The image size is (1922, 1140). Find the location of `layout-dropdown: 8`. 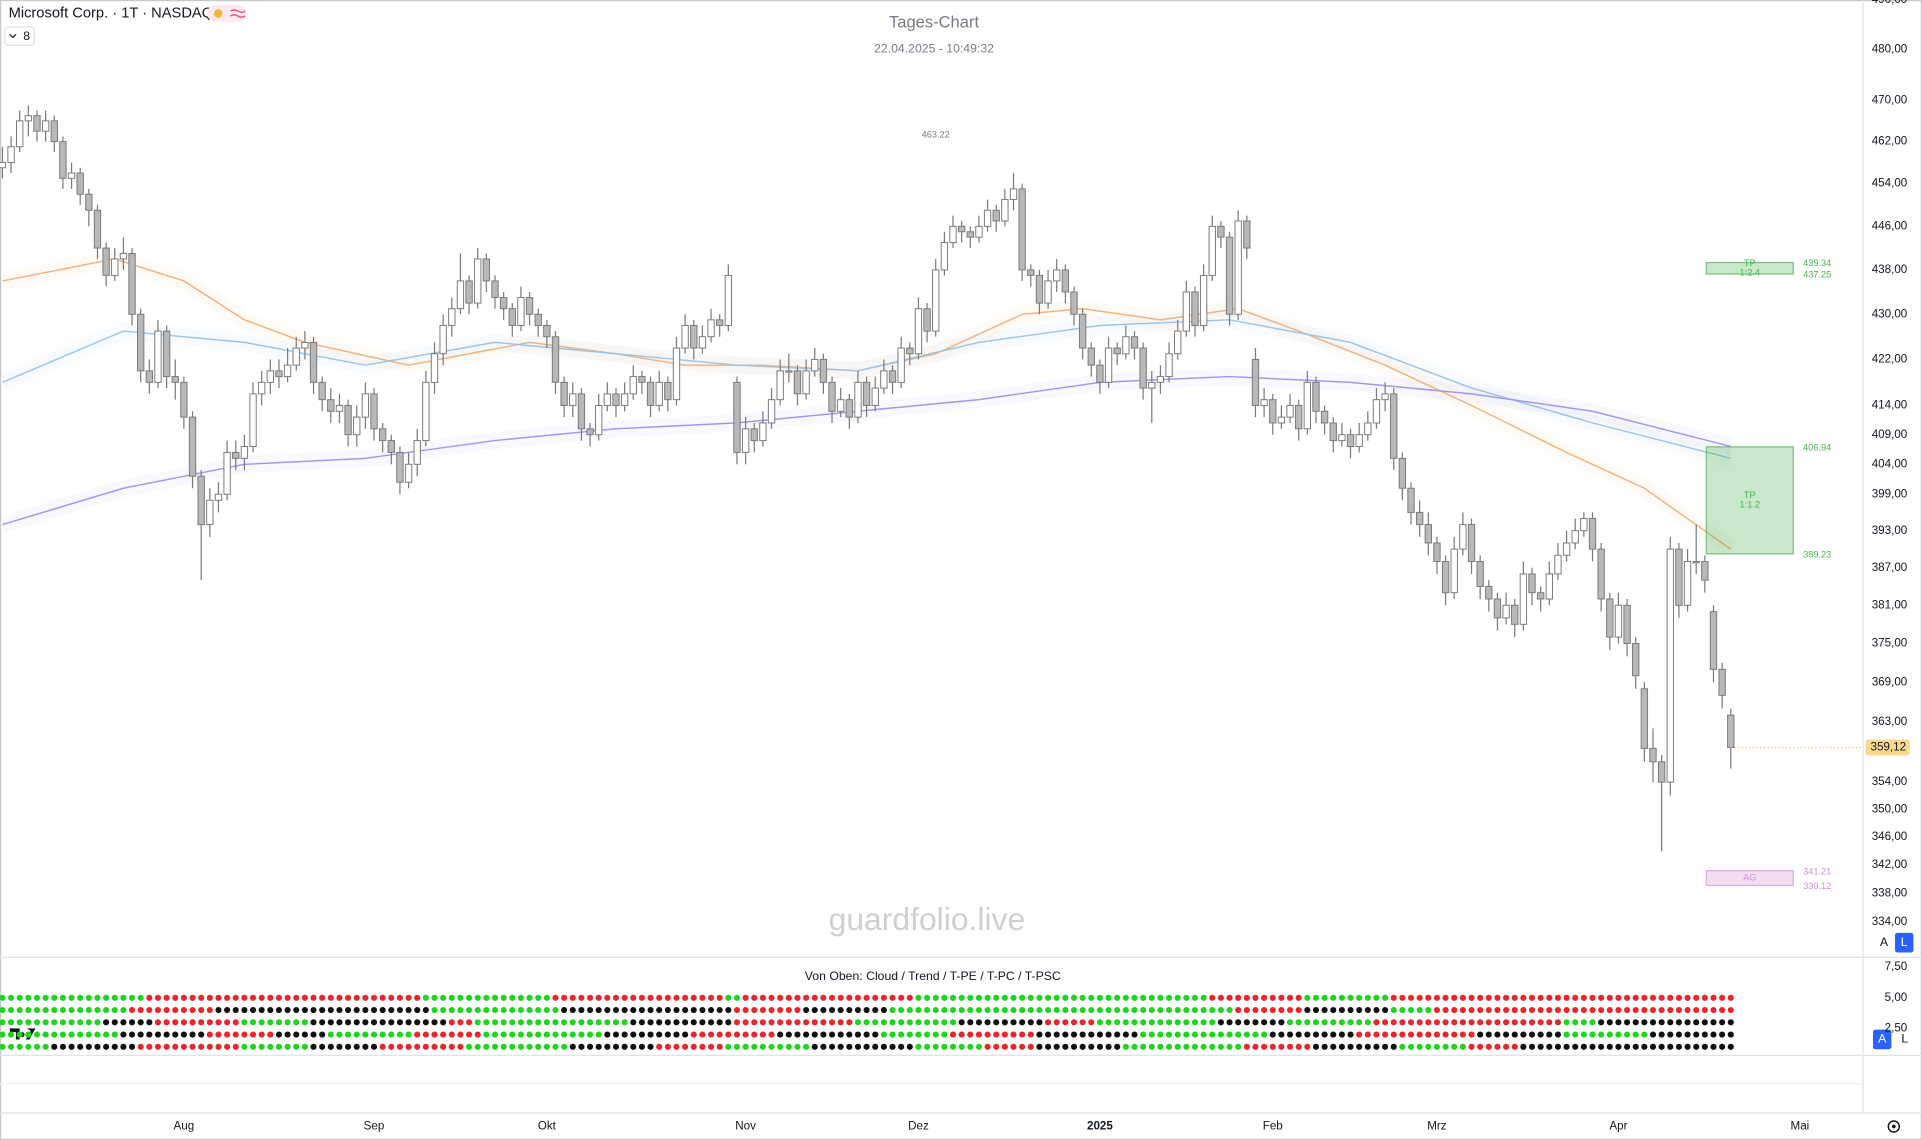

layout-dropdown: 8 is located at coordinates (19, 36).